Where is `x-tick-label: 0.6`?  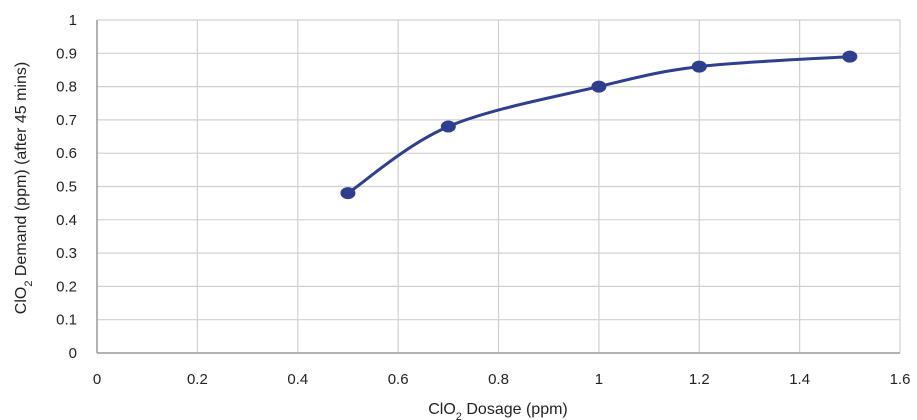 x-tick-label: 0.6 is located at coordinates (398, 379).